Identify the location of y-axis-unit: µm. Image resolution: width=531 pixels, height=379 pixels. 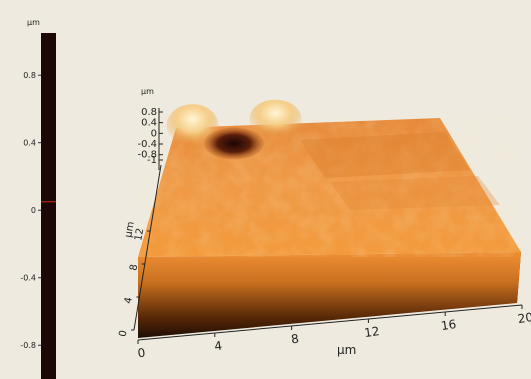
(130, 230).